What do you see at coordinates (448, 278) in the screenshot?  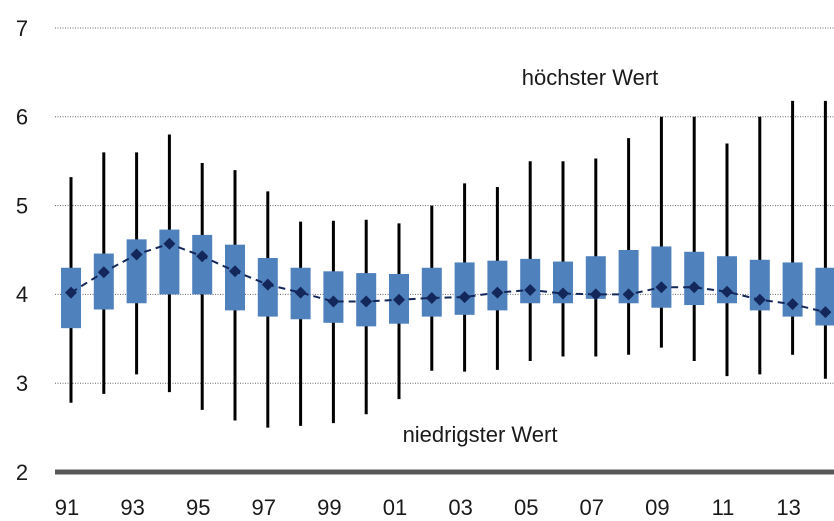 I see `mean-line` at bounding box center [448, 278].